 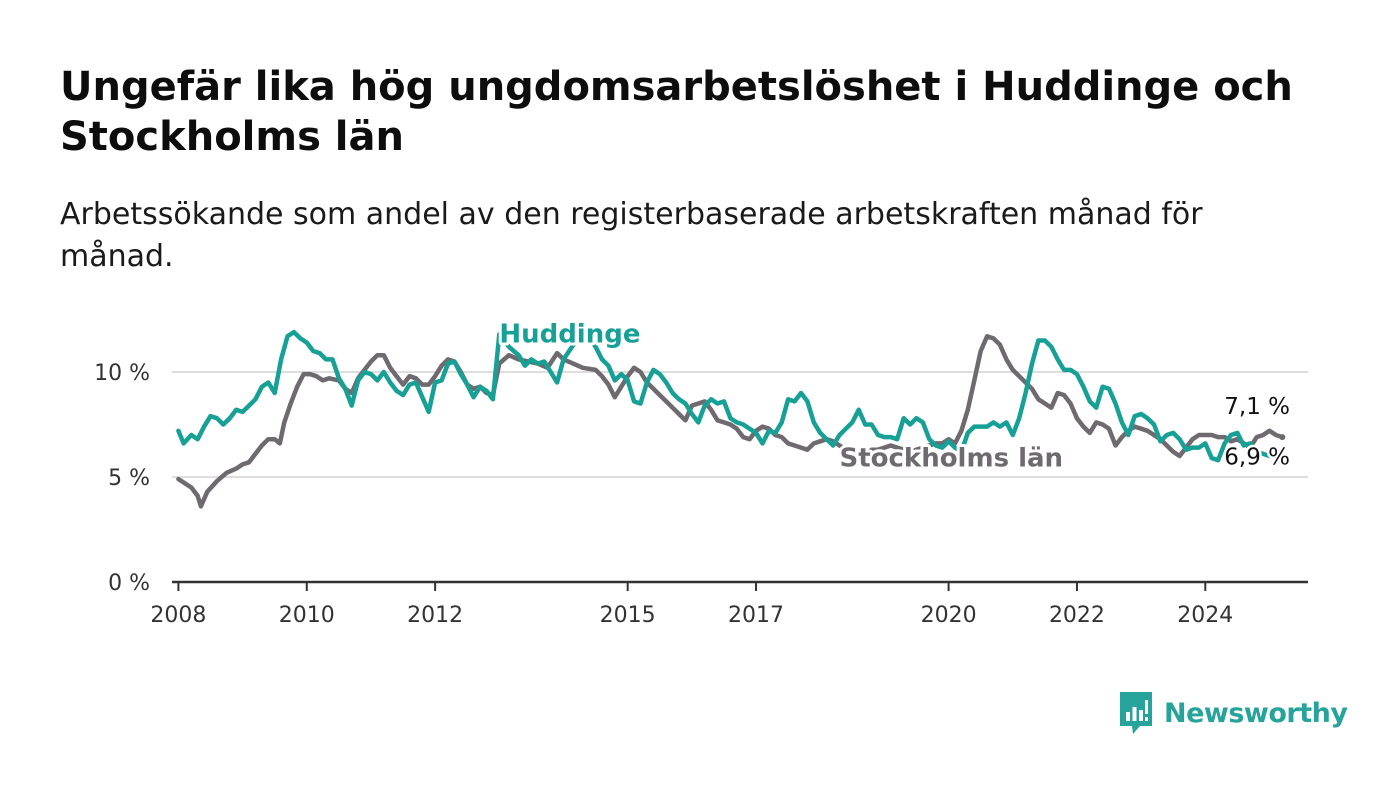 I want to click on series-label-huddinge: Huddinge, so click(x=569, y=335).